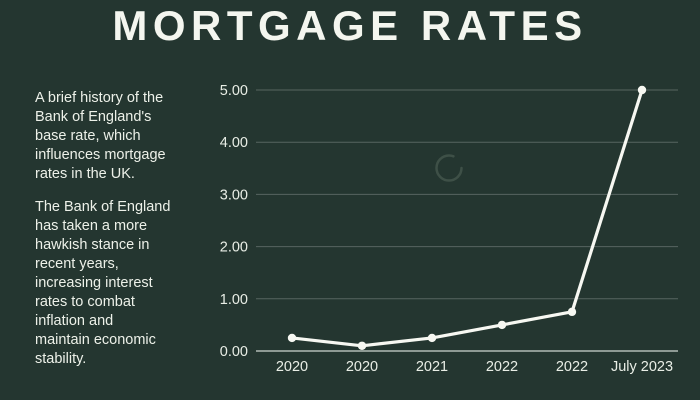 This screenshot has width=700, height=400. Describe the element at coordinates (432, 367) in the screenshot. I see `x-axis-tick-label: 2021` at that location.